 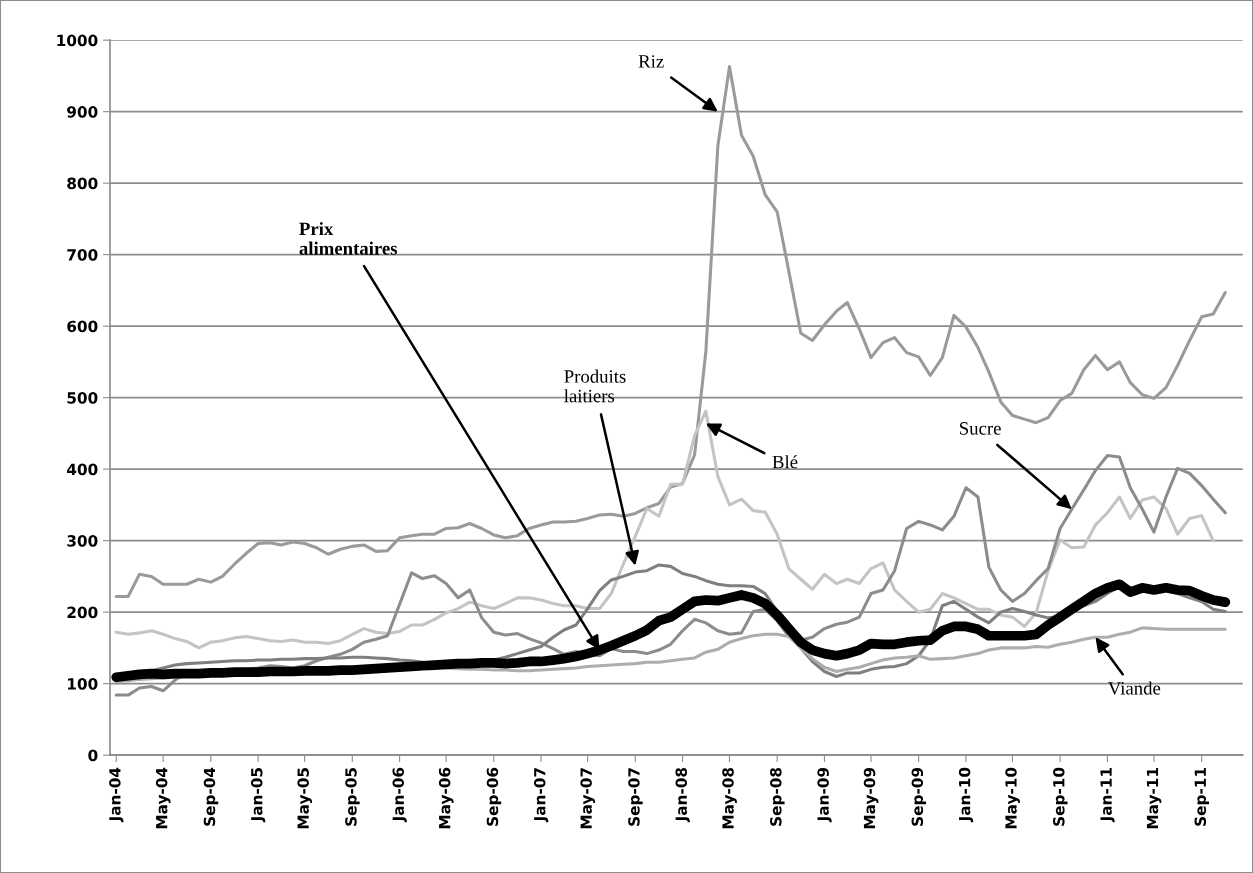 What do you see at coordinates (211, 796) in the screenshot?
I see `x-tick-label: Sep-04` at bounding box center [211, 796].